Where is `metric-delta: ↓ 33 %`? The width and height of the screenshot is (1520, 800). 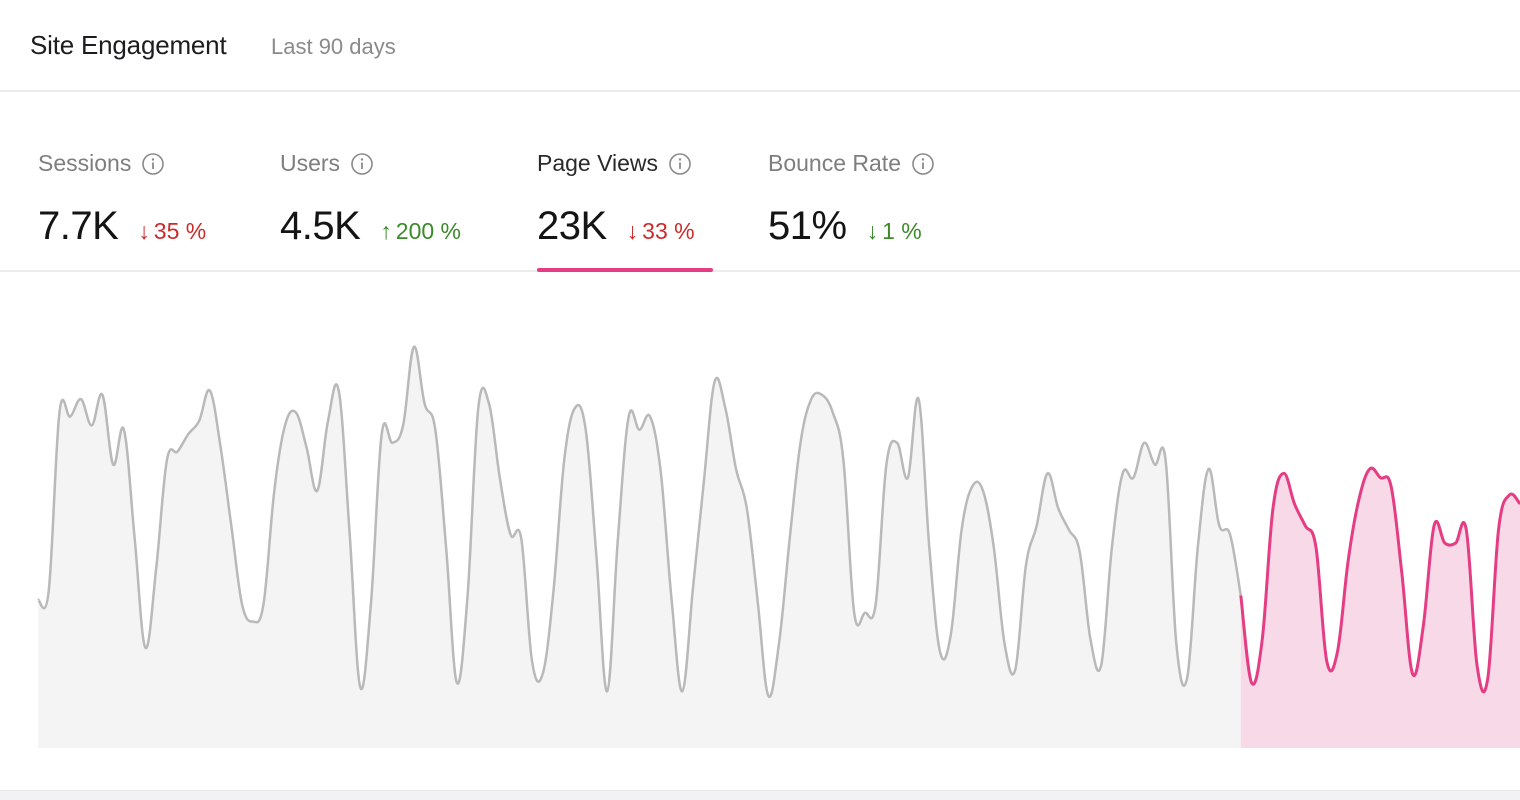
metric-delta: ↓ 33 % is located at coordinates (661, 231).